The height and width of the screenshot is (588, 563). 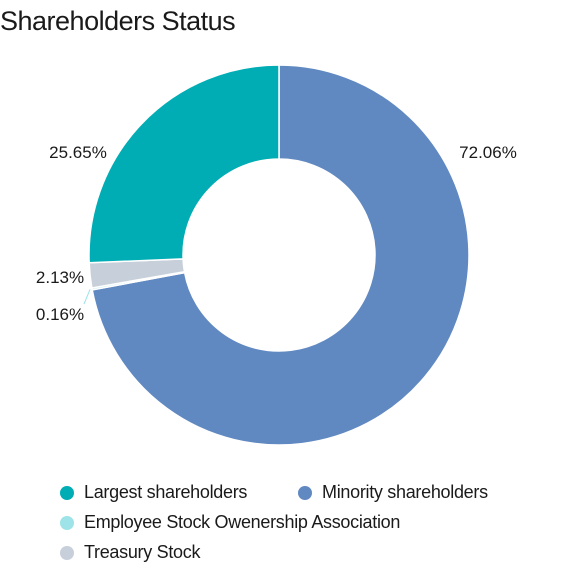 I want to click on slice-largest-shareholders, so click(x=184, y=164).